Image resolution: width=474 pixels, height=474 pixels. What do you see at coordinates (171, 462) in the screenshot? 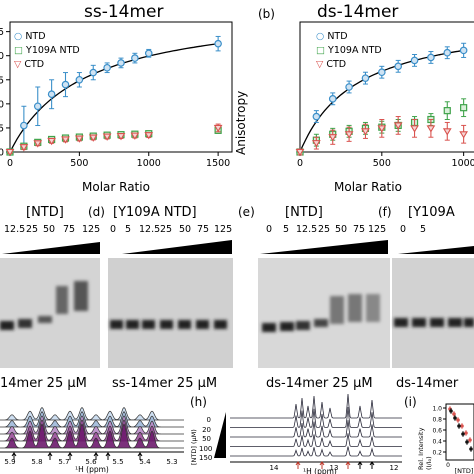
I see `x-tick-label: 5.3` at bounding box center [171, 462].